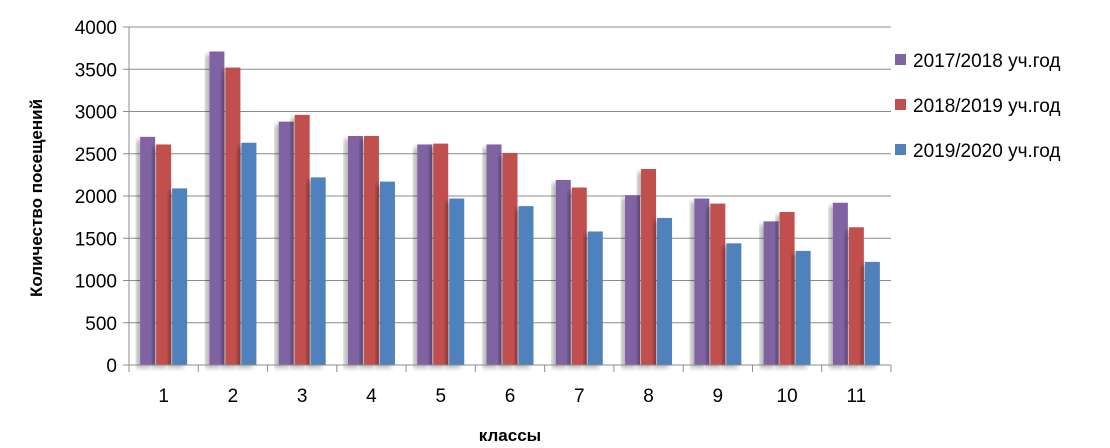  What do you see at coordinates (96, 155) in the screenshot?
I see `y-tick-label: 2500` at bounding box center [96, 155].